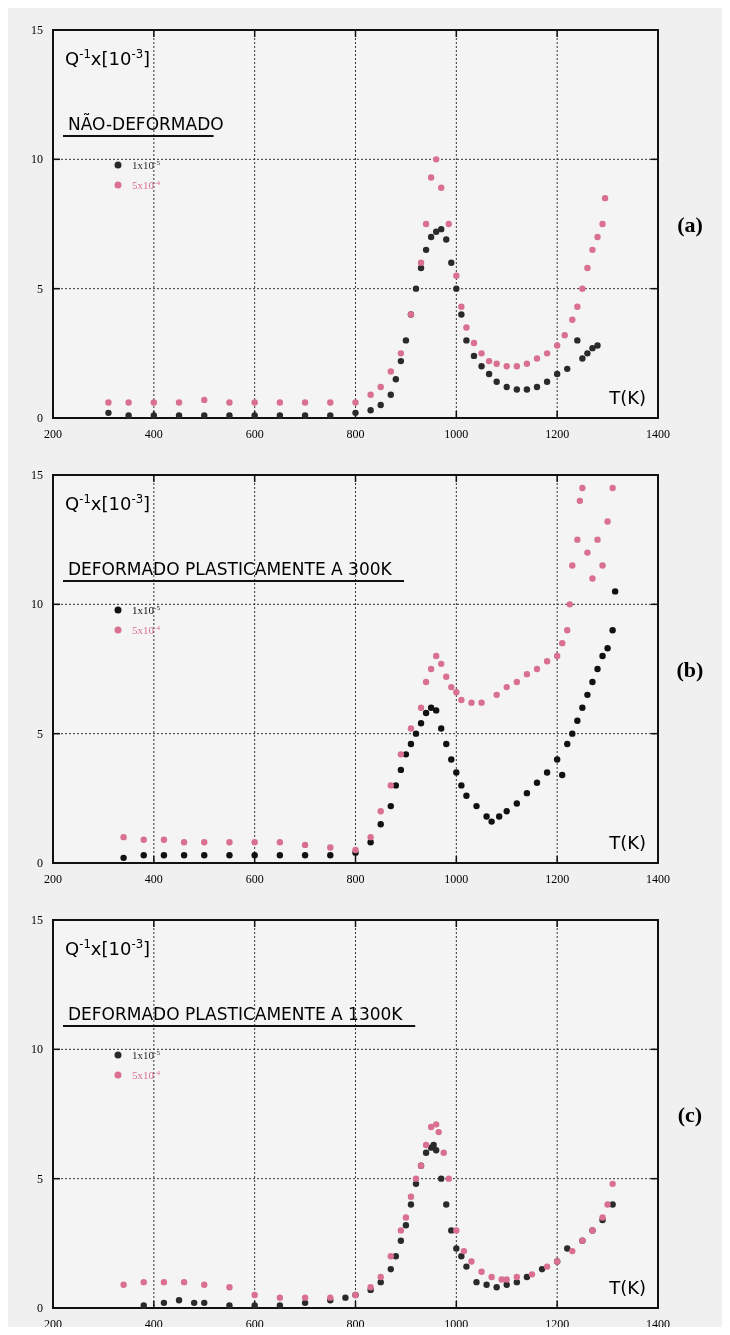 The width and height of the screenshot is (730, 1335). What do you see at coordinates (236, 1014) in the screenshot?
I see `text: DEFORMADO PLASTICAMENTE A 1300K` at bounding box center [236, 1014].